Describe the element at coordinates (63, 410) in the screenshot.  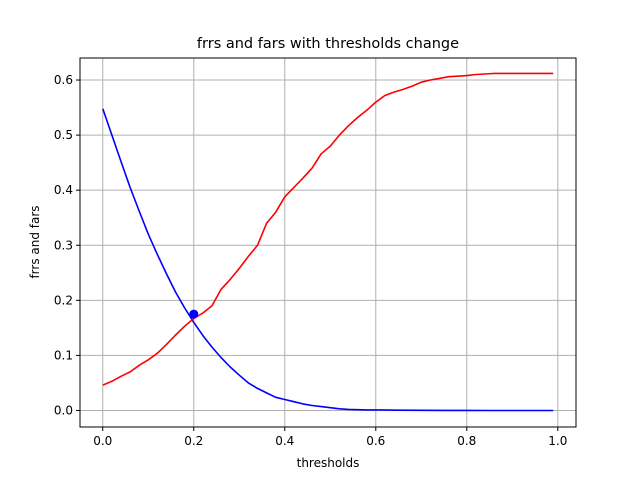
I see `y-tick-label: 0.0` at that location.